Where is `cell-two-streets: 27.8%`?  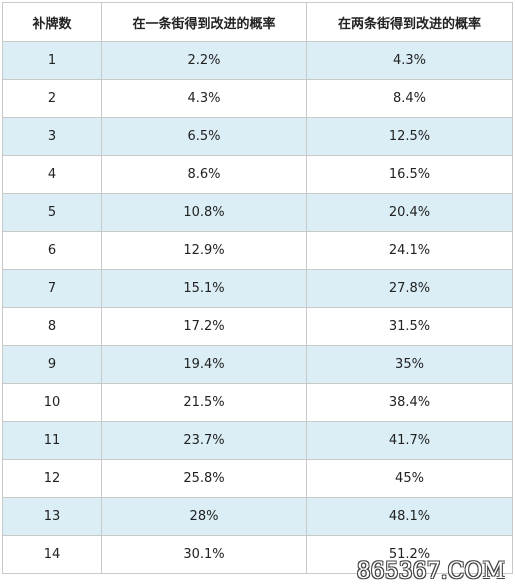 cell-two-streets: 27.8% is located at coordinates (409, 288).